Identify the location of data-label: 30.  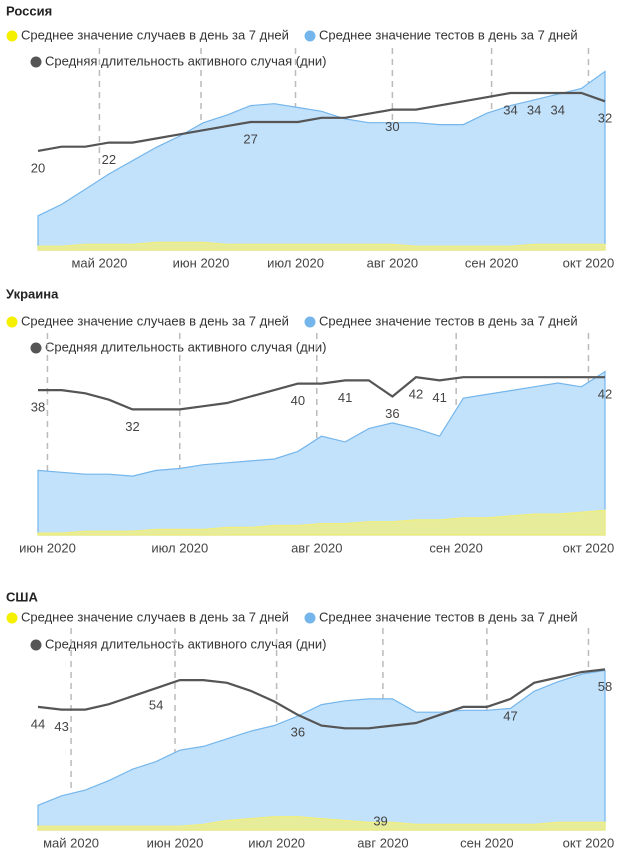
(392, 126).